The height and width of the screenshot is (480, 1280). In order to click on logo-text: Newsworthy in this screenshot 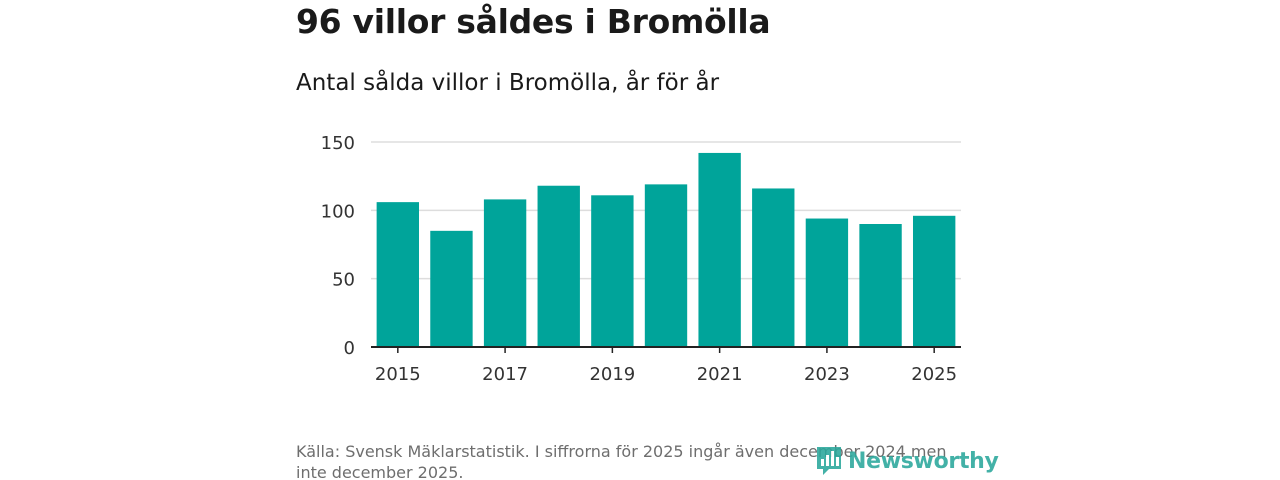, I will do `click(923, 461)`.